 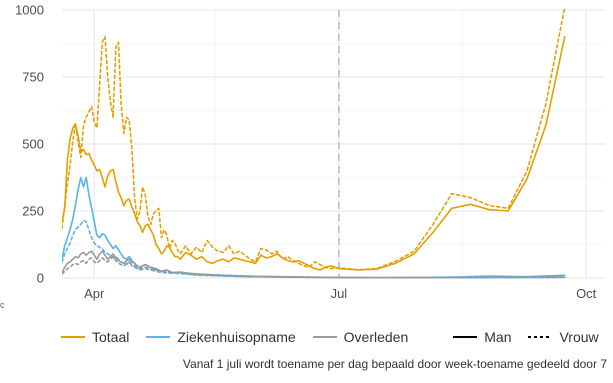 What do you see at coordinates (376, 337) in the screenshot?
I see `legend-label-overleden: Overleden` at bounding box center [376, 337].